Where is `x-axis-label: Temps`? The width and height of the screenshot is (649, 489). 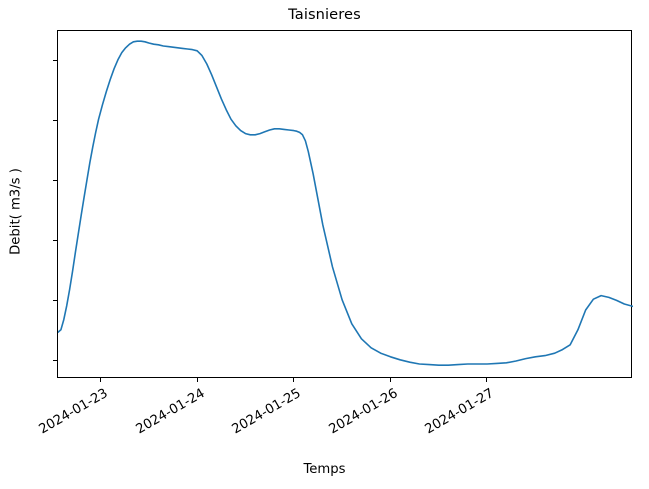
x-axis-label: Temps is located at coordinates (324, 469).